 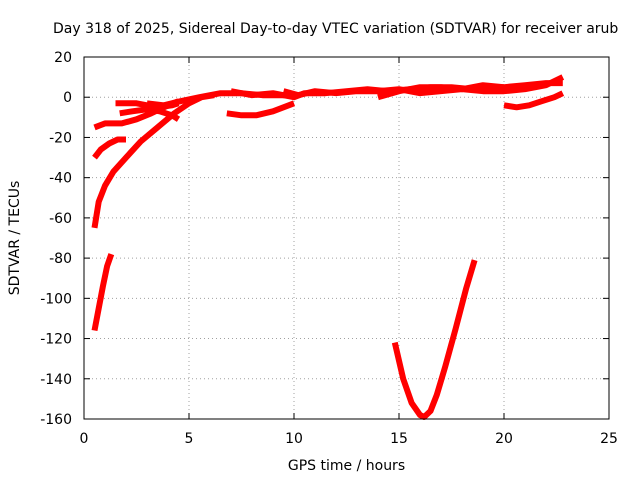 What do you see at coordinates (56, 380) in the screenshot?
I see `y-tick-label: -140` at bounding box center [56, 380].